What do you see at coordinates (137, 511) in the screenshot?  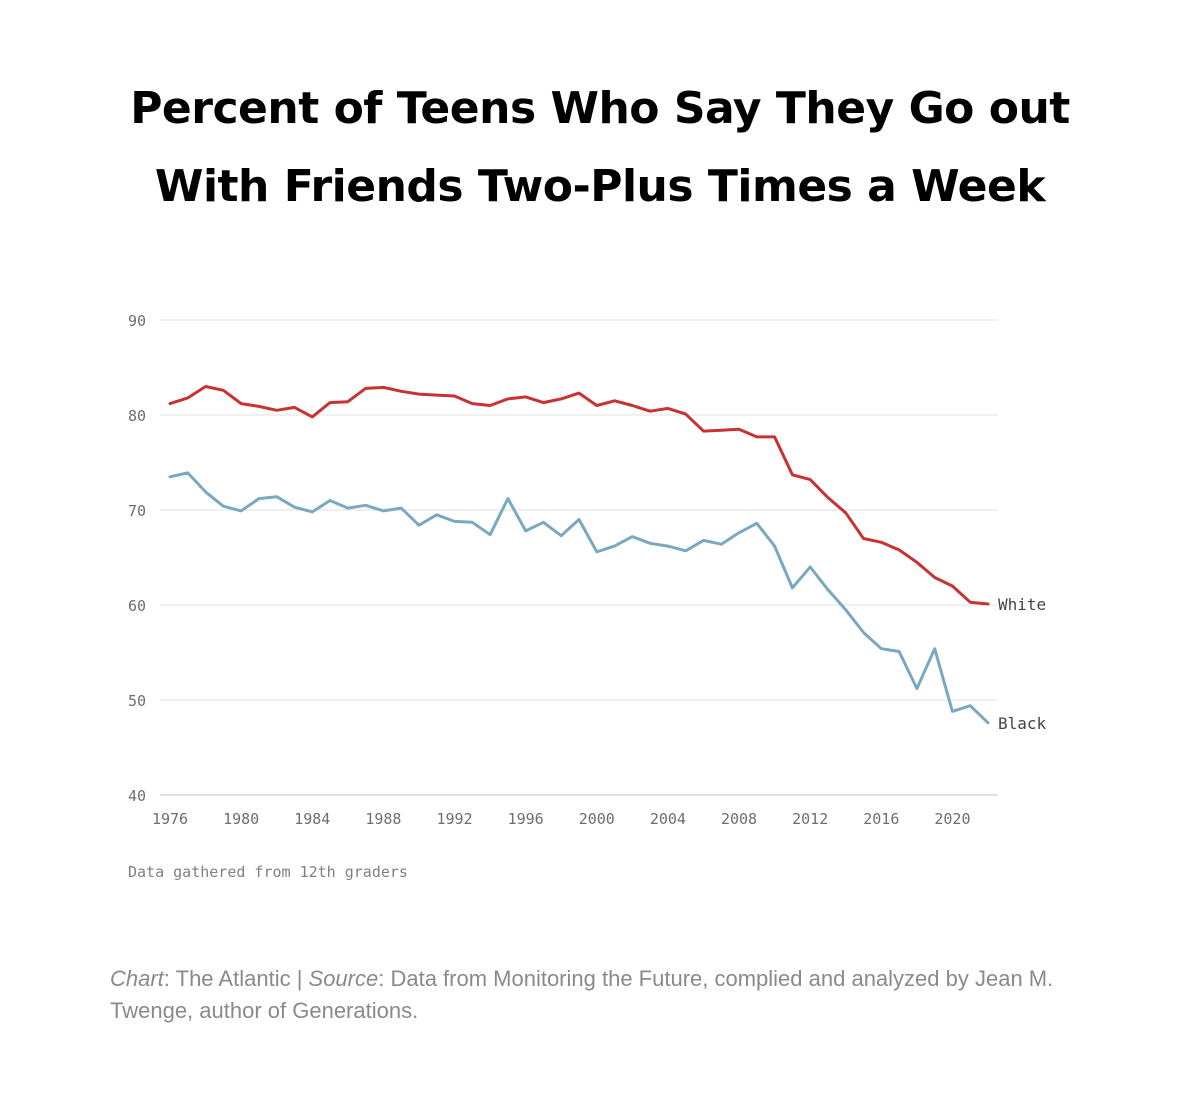 I see `y-tick-label: 70` at bounding box center [137, 511].